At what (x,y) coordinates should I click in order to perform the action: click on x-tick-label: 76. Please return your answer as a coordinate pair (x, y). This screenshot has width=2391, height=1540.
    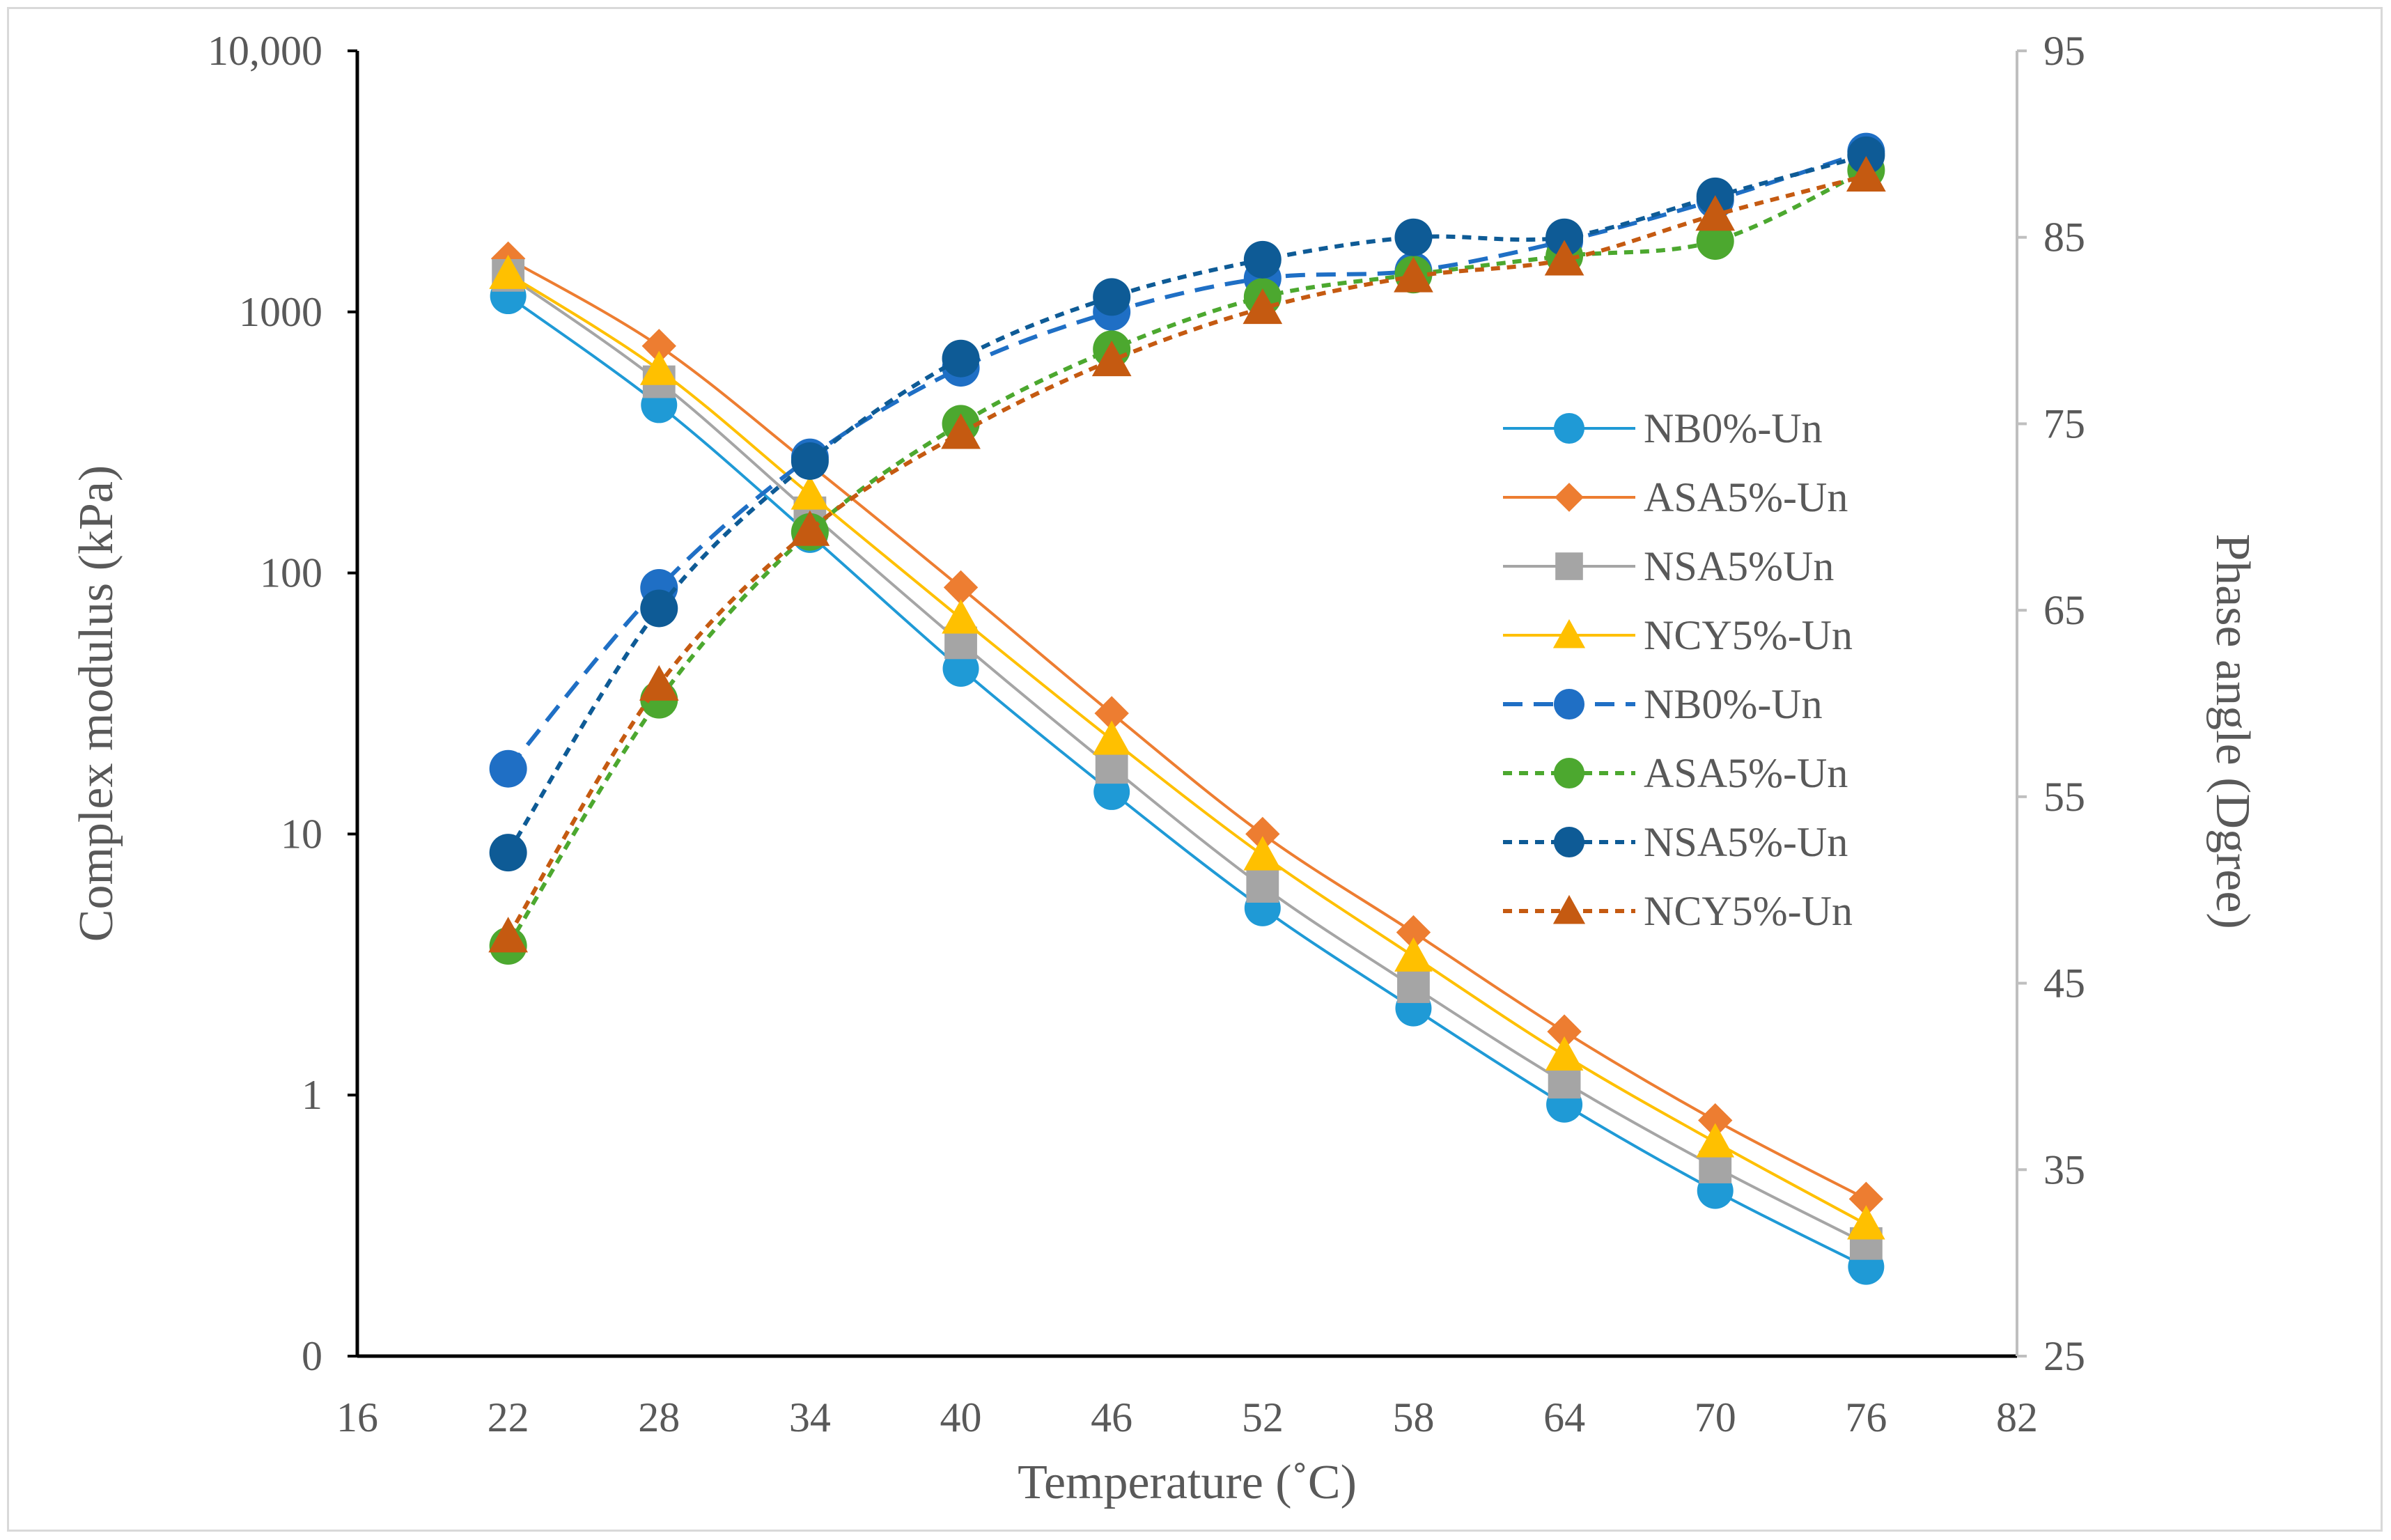
    Looking at the image, I should click on (1866, 1417).